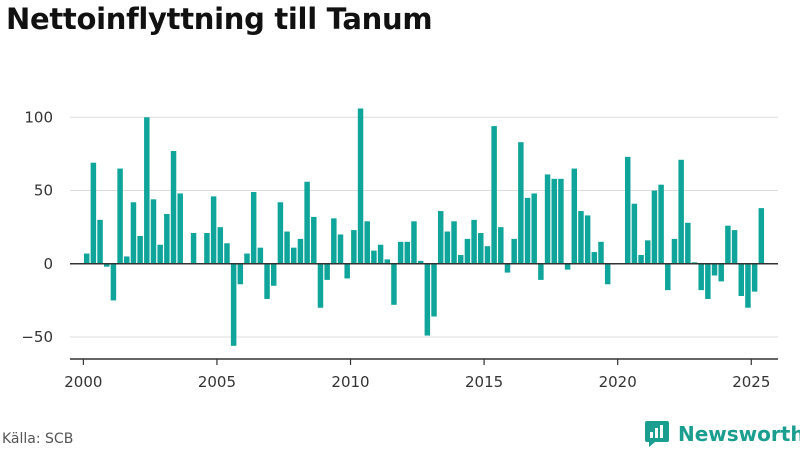 This screenshot has width=800, height=450. I want to click on chart-title: Nettoinflyttning till Tanum, so click(219, 19).